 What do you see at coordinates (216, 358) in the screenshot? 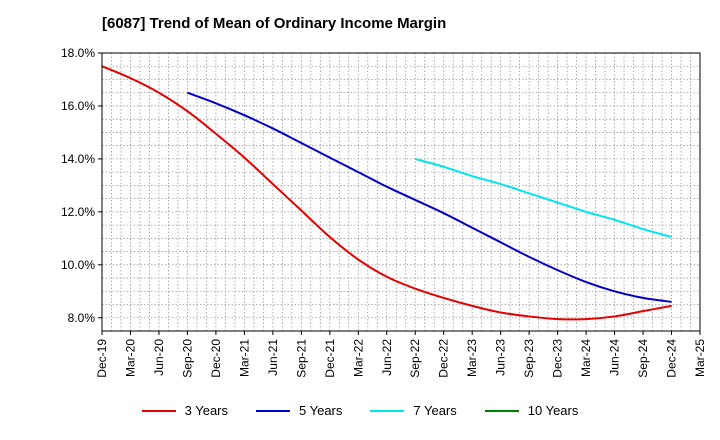
I see `x-tick-label: Dec-20` at bounding box center [216, 358].